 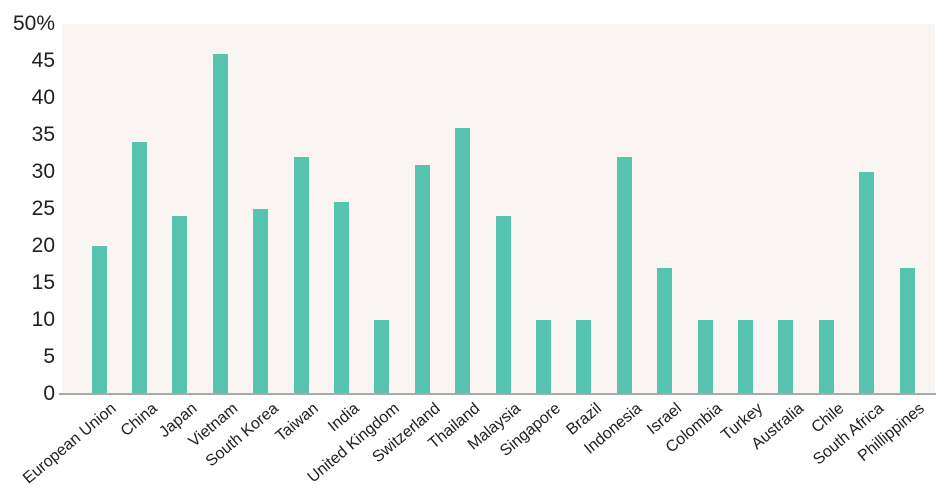 What do you see at coordinates (99, 320) in the screenshot?
I see `bar-european-union` at bounding box center [99, 320].